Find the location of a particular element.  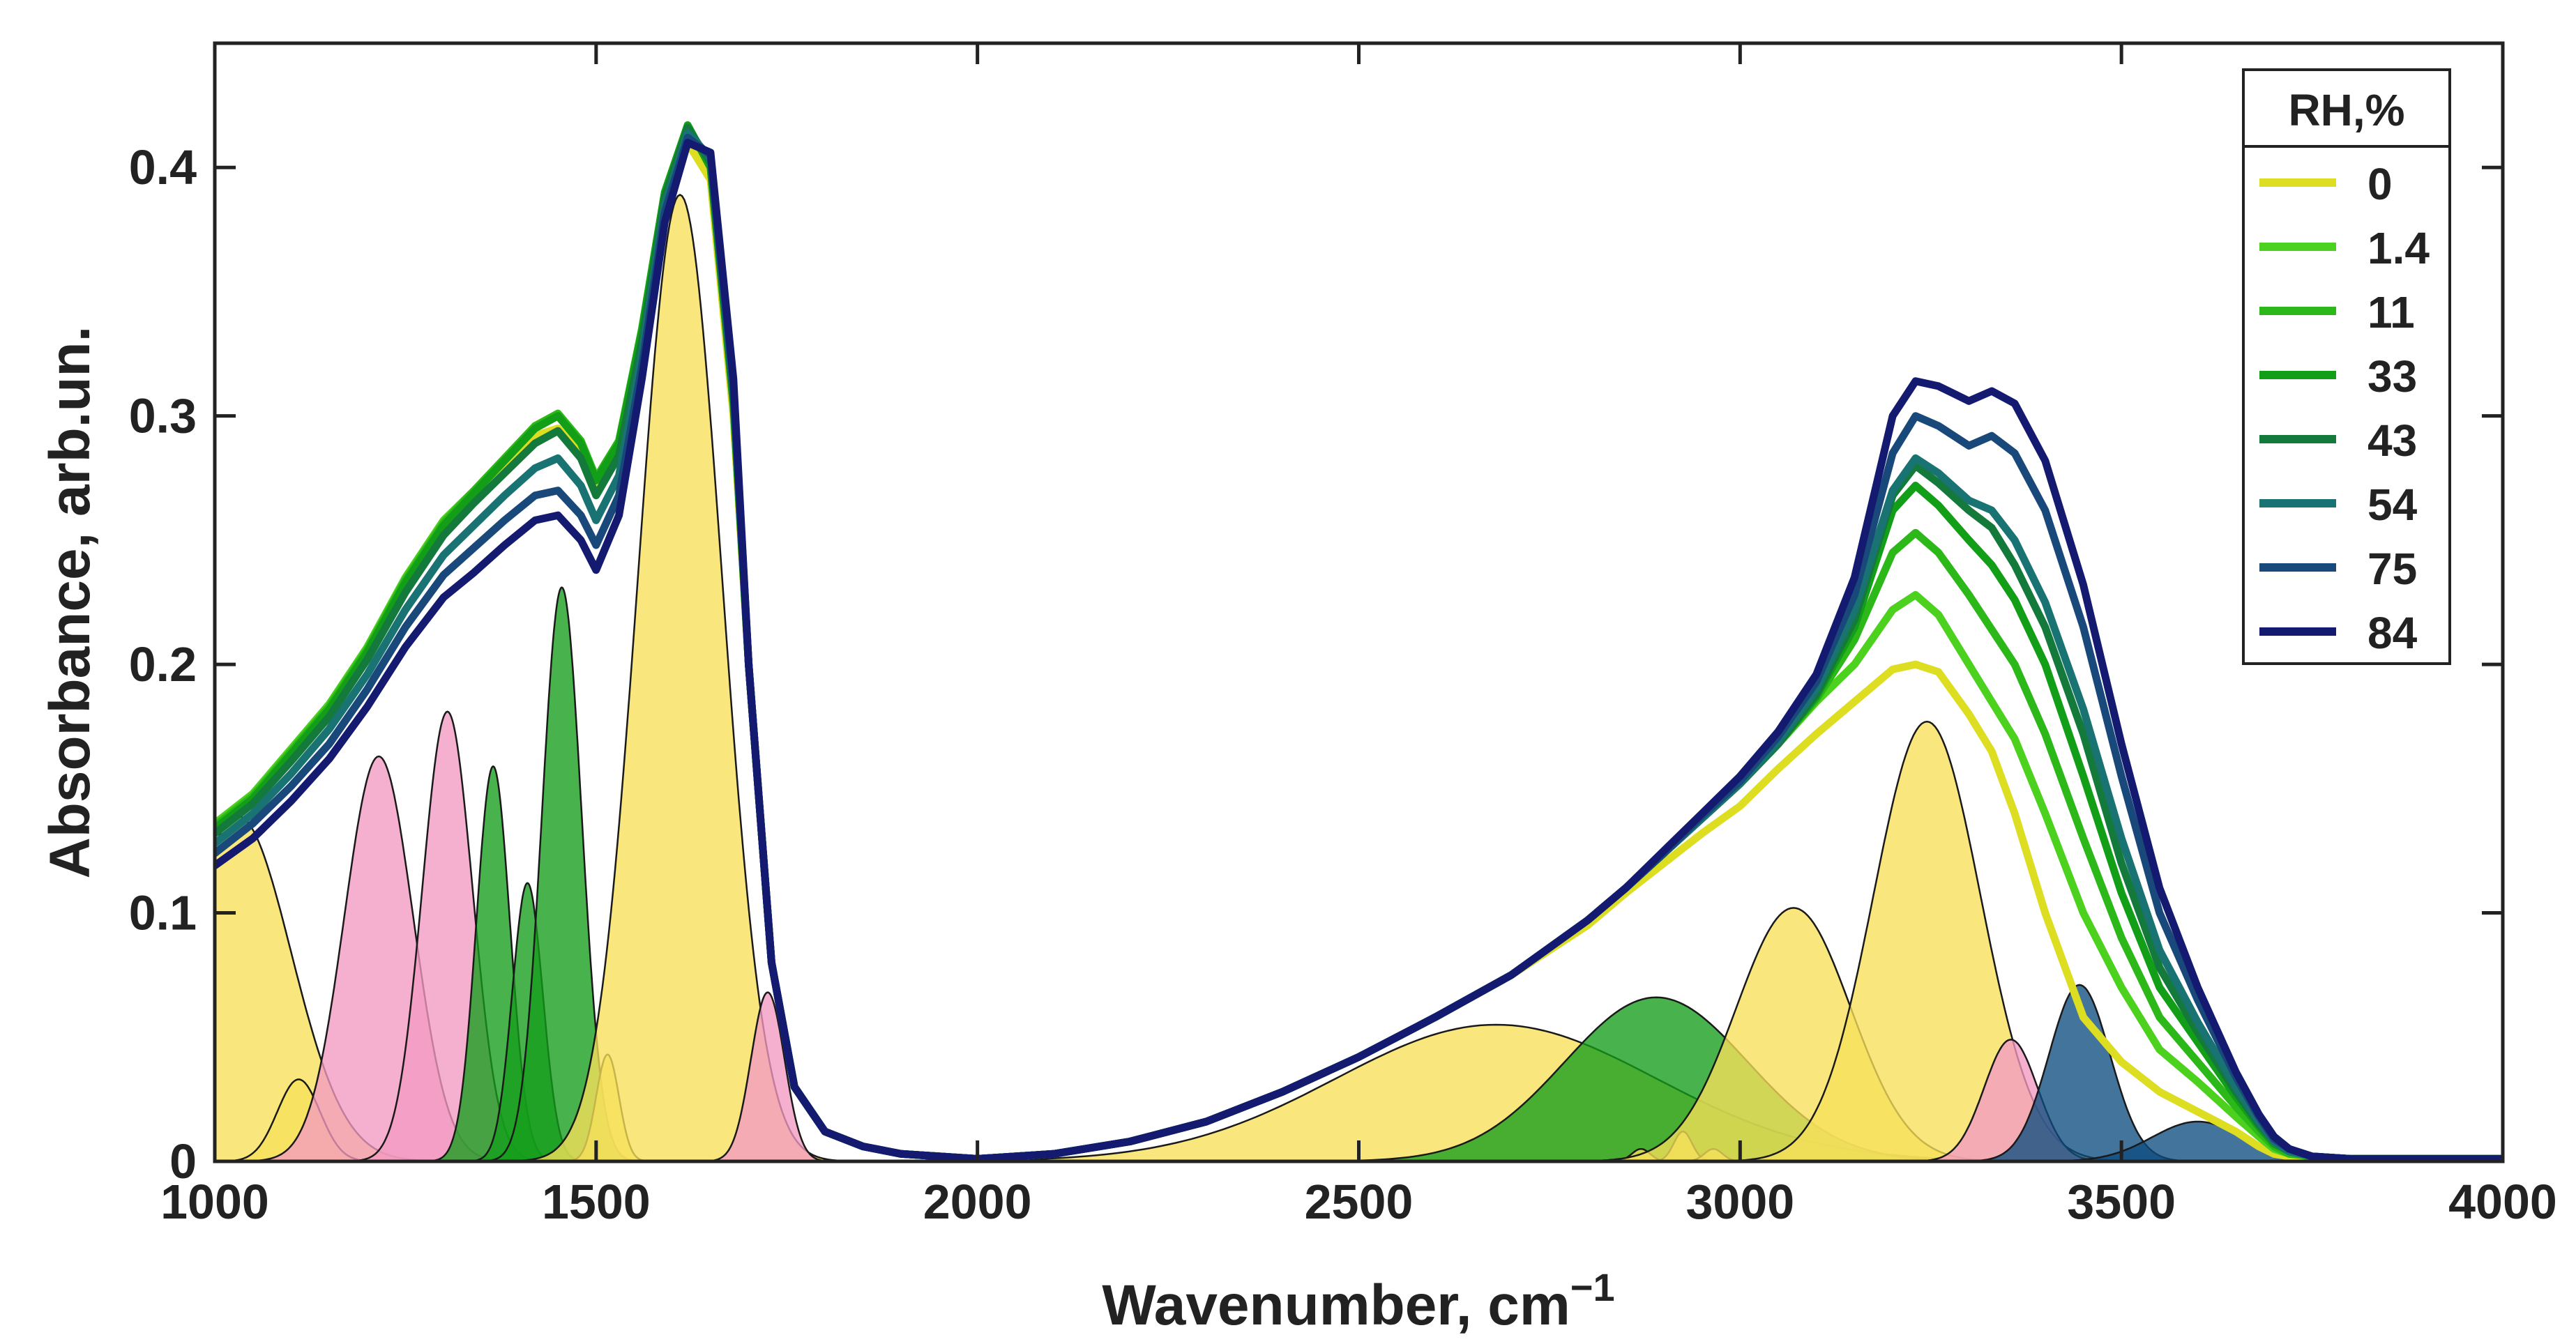

x-tick-label: 3000 is located at coordinates (1739, 1202).